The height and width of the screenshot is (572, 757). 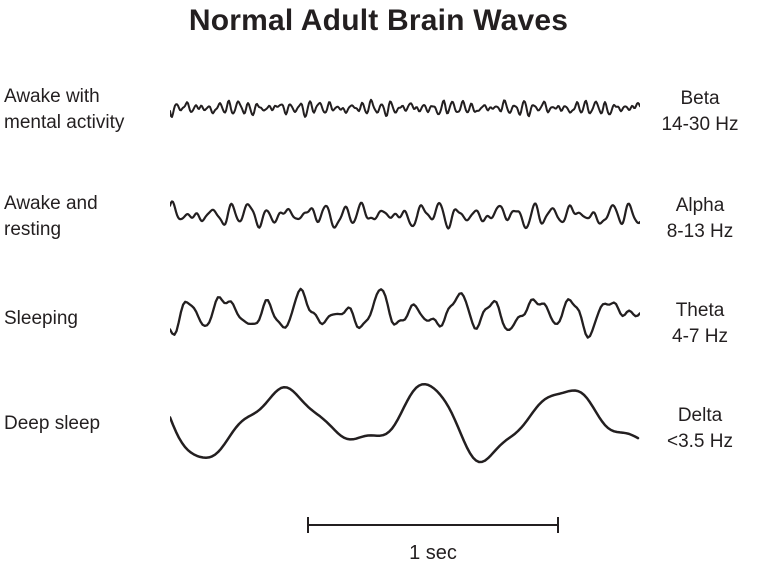 I want to click on state-label-line: Deep sleep, so click(x=52, y=423).